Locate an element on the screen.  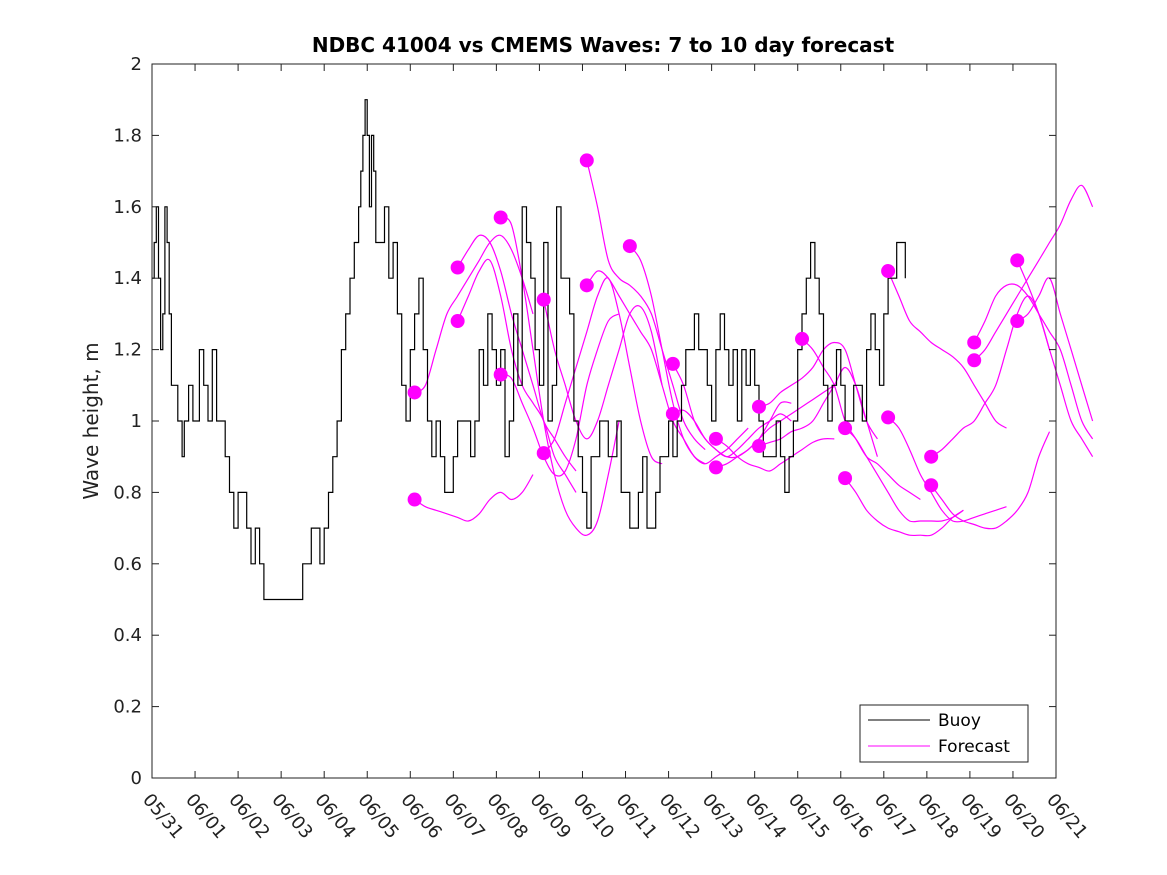
y-tick-label: 0.2 is located at coordinates (127, 707).